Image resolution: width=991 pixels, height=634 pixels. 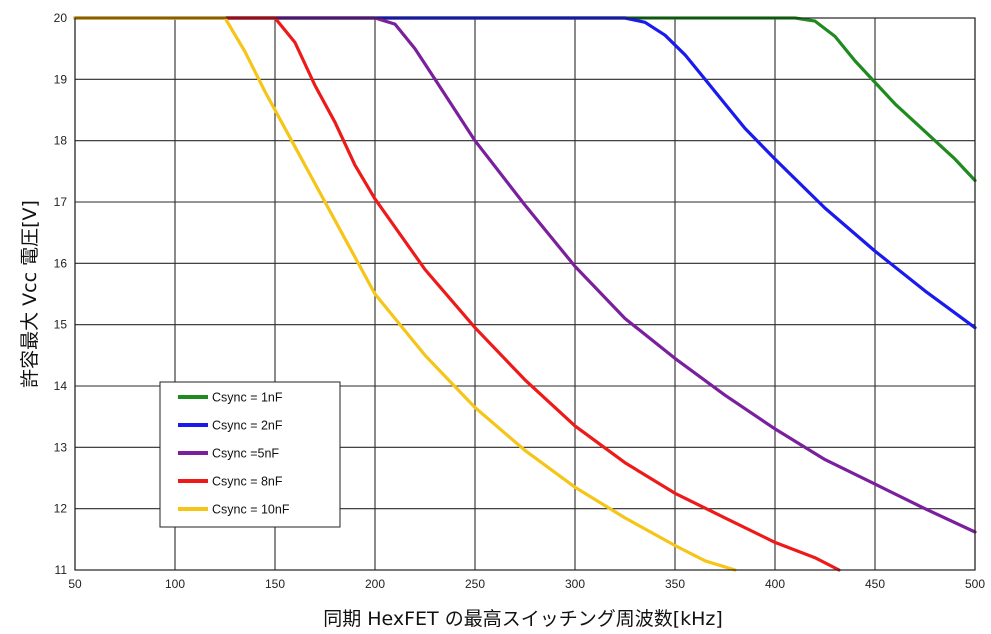 I want to click on y-tick-label: 19, so click(x=61, y=79).